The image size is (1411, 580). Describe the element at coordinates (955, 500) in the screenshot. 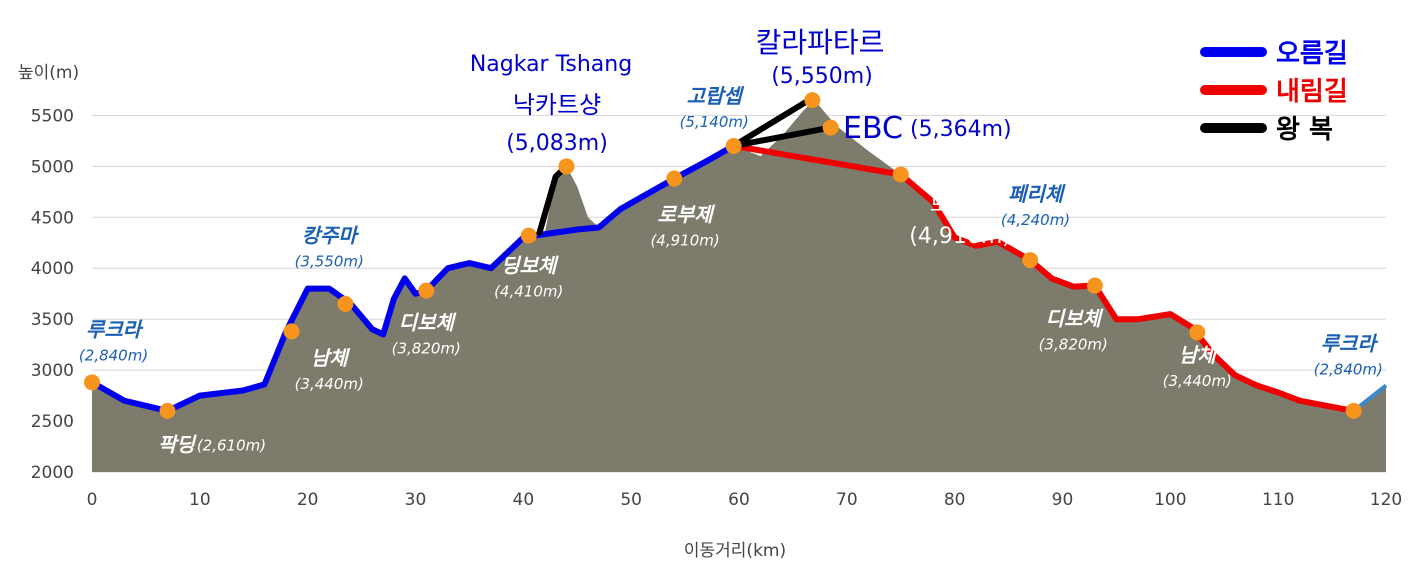

I see `x-tick-label: 80` at that location.